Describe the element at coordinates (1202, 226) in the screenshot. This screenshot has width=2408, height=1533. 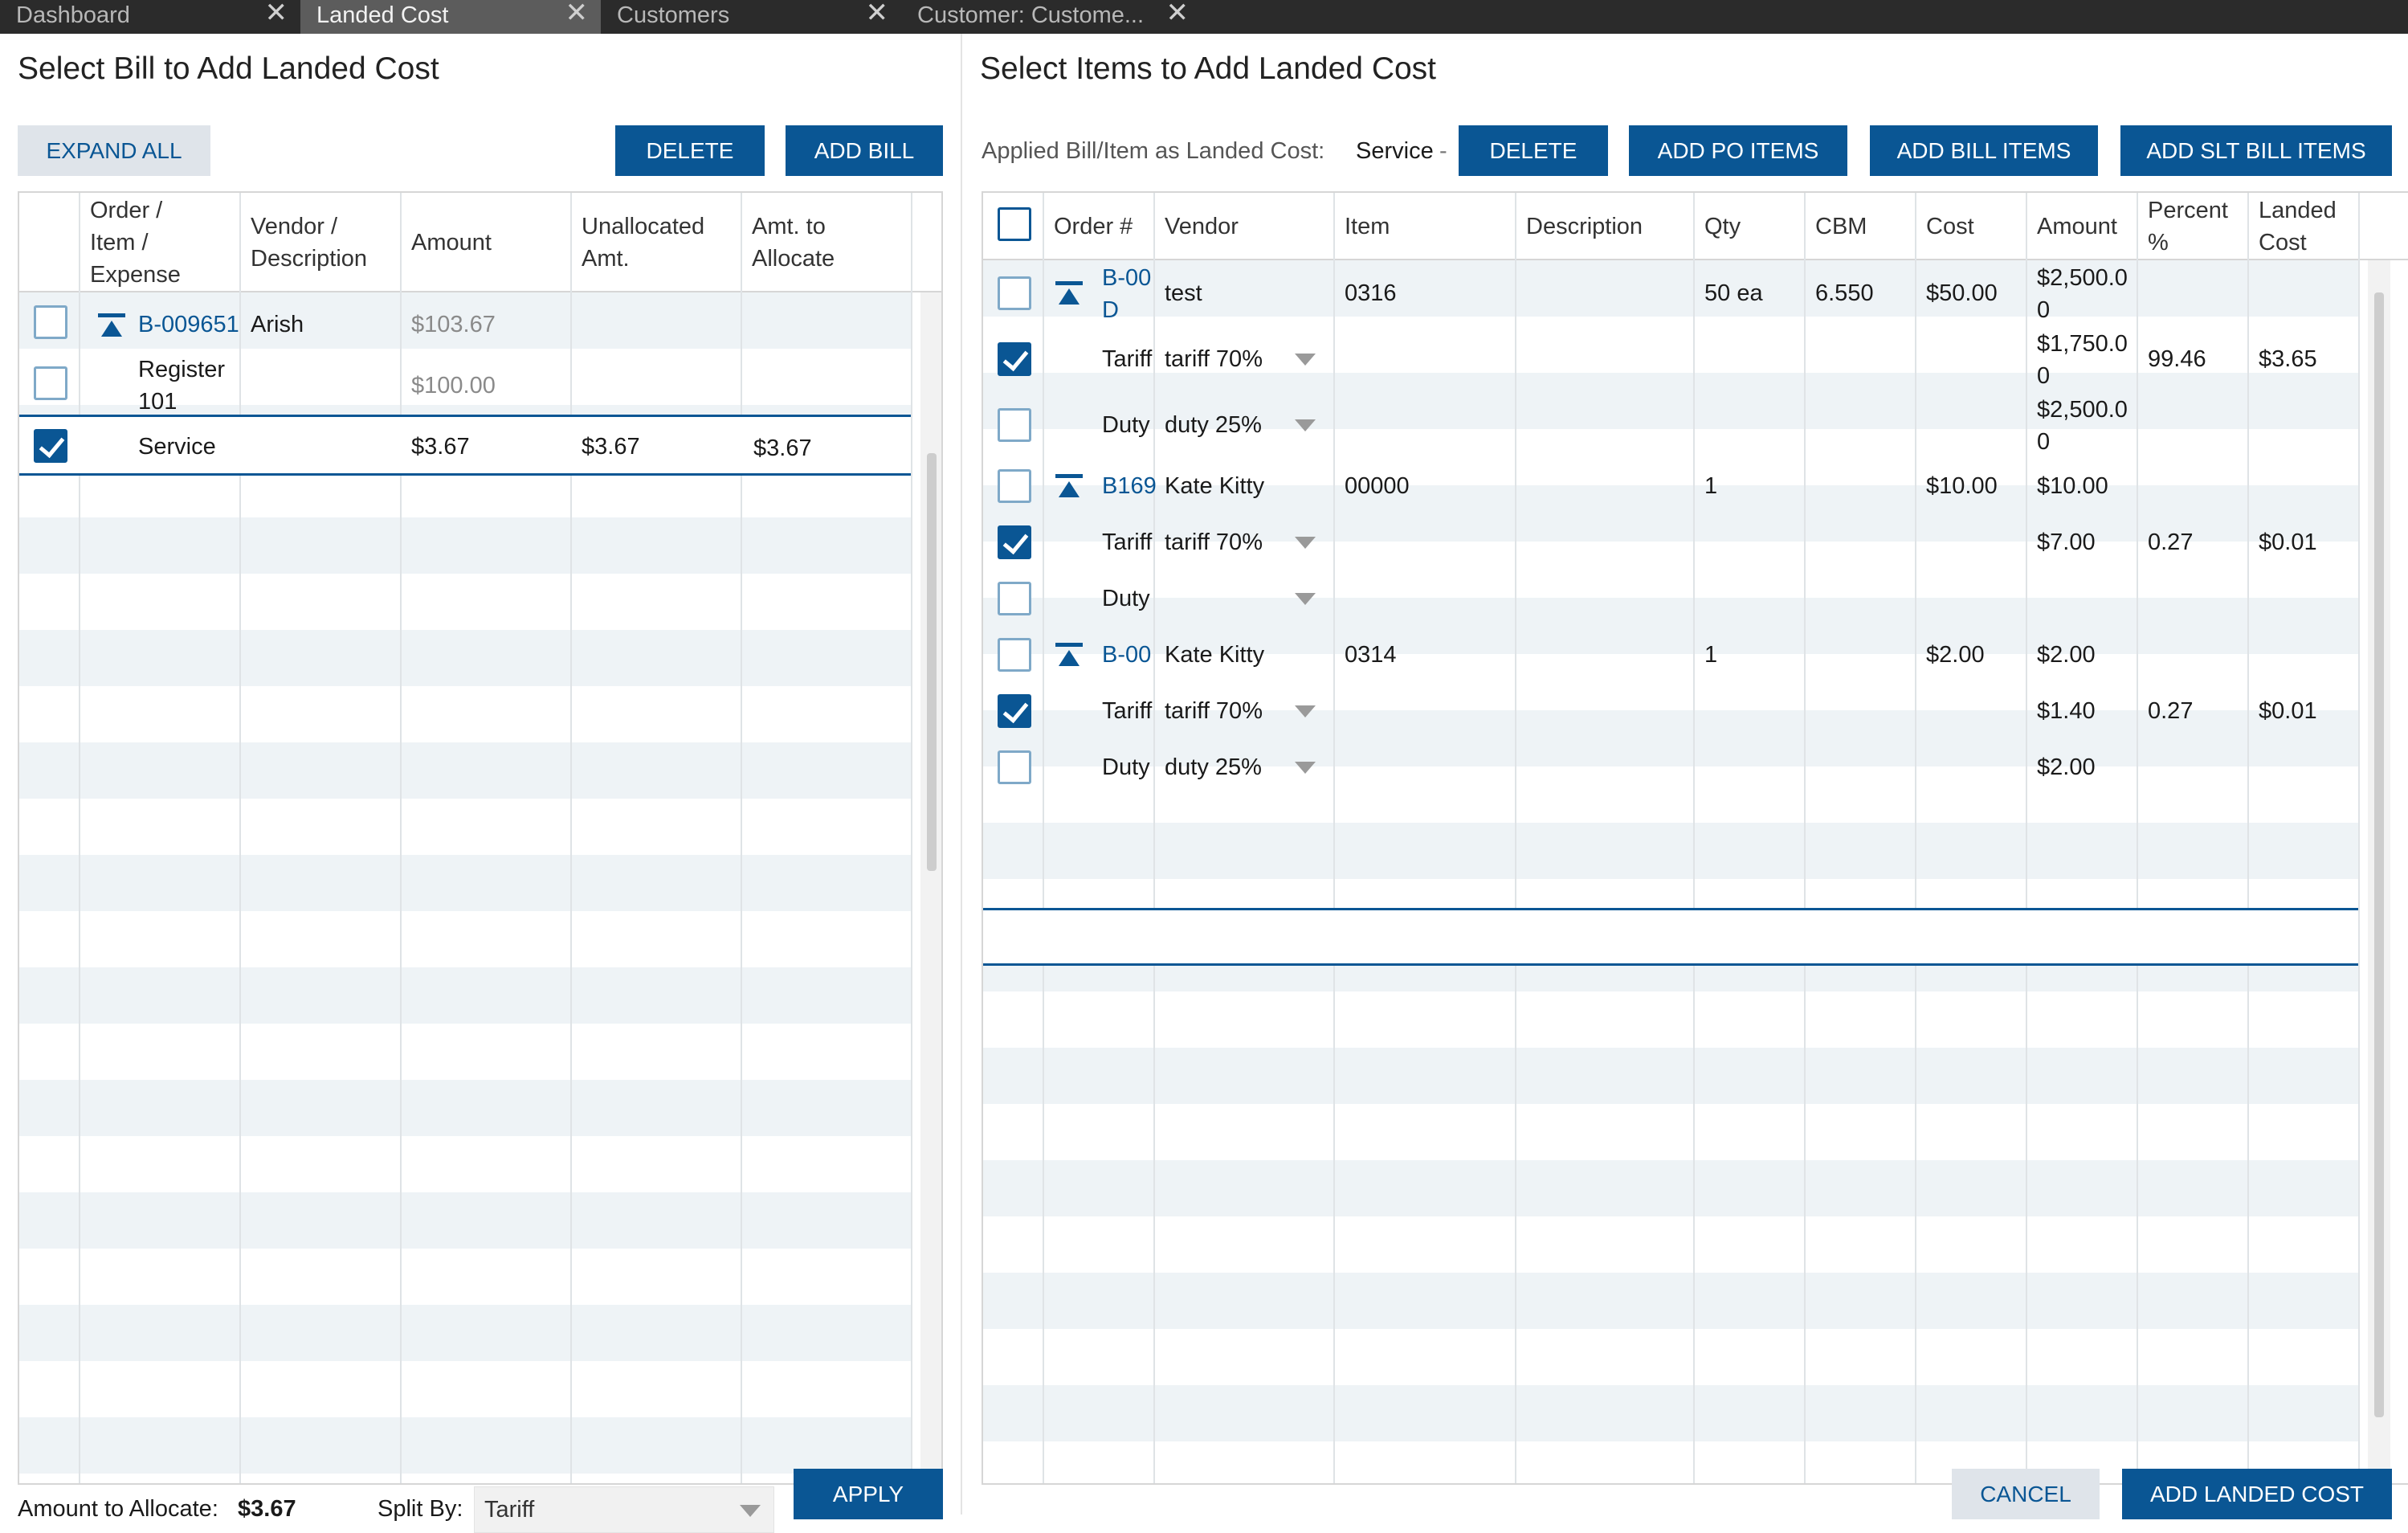
I see `col-vendor-header: Vendor` at that location.